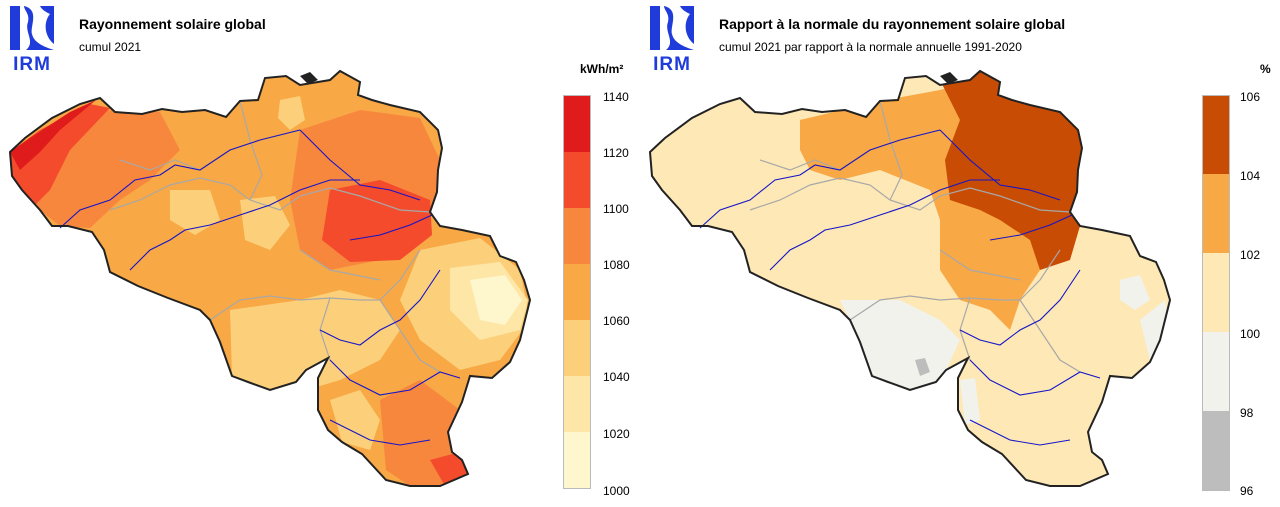 The height and width of the screenshot is (507, 1280). Describe the element at coordinates (1250, 255) in the screenshot. I see `legend-tick: 102` at that location.